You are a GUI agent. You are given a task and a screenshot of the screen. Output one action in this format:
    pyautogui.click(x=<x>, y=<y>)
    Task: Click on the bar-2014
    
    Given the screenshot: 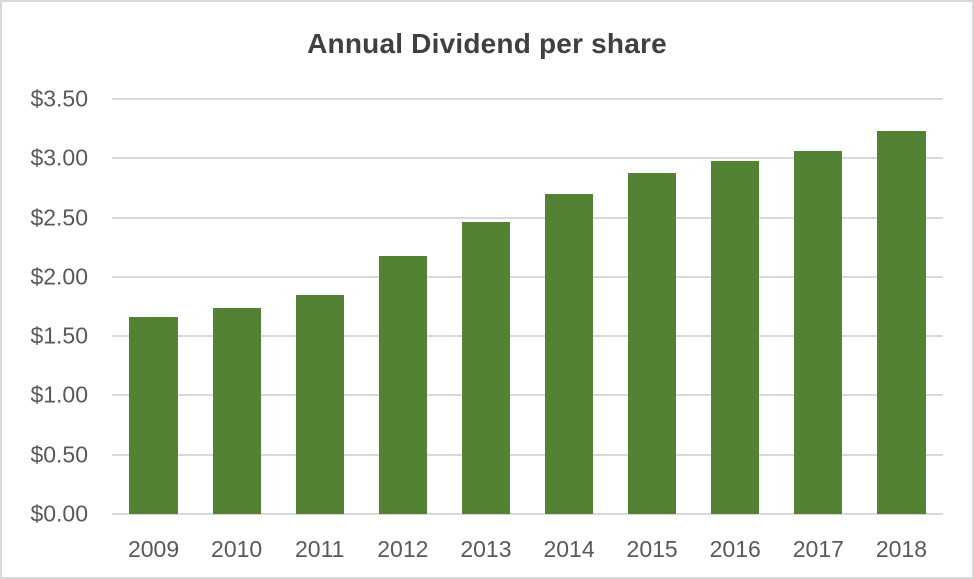 What is the action you would take?
    pyautogui.click(x=569, y=353)
    